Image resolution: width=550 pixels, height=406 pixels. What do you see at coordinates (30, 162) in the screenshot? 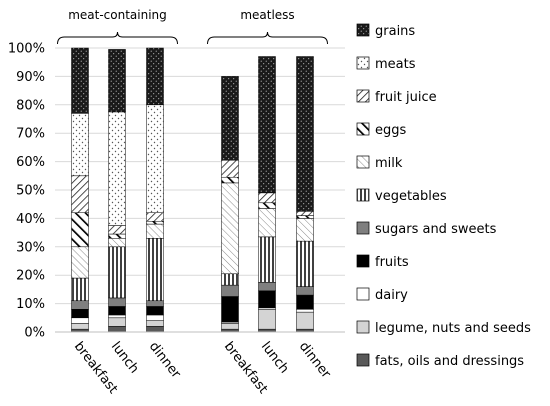
I see `y-tick-label: 60%` at bounding box center [30, 162].